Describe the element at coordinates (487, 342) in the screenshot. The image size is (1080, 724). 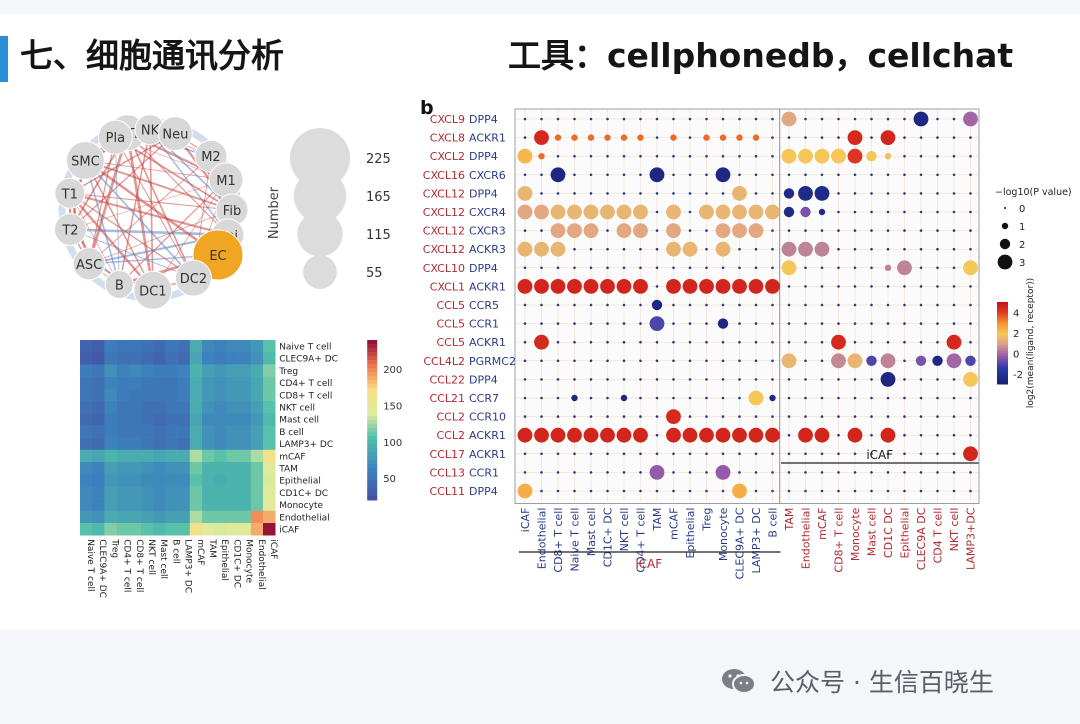
I see `row-receptor-label: ACKR1` at that location.